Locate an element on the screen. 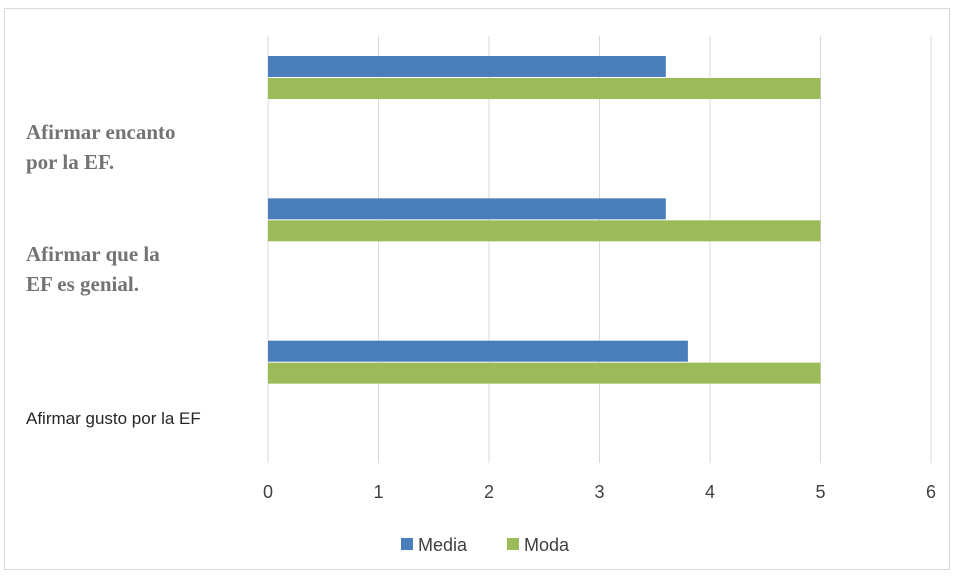 This screenshot has height=576, width=956. legend: Media Moda is located at coordinates (485, 545).